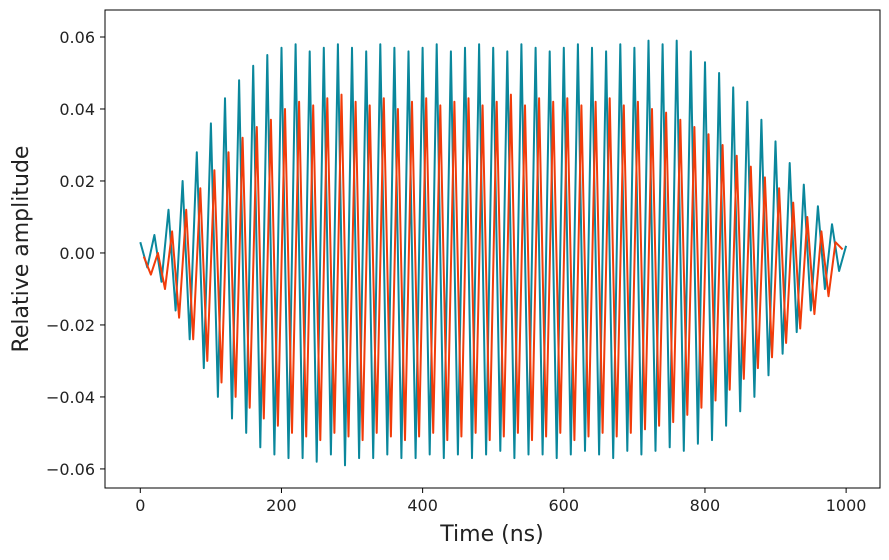  I want to click on y-tick-label: 0.04, so click(77, 109).